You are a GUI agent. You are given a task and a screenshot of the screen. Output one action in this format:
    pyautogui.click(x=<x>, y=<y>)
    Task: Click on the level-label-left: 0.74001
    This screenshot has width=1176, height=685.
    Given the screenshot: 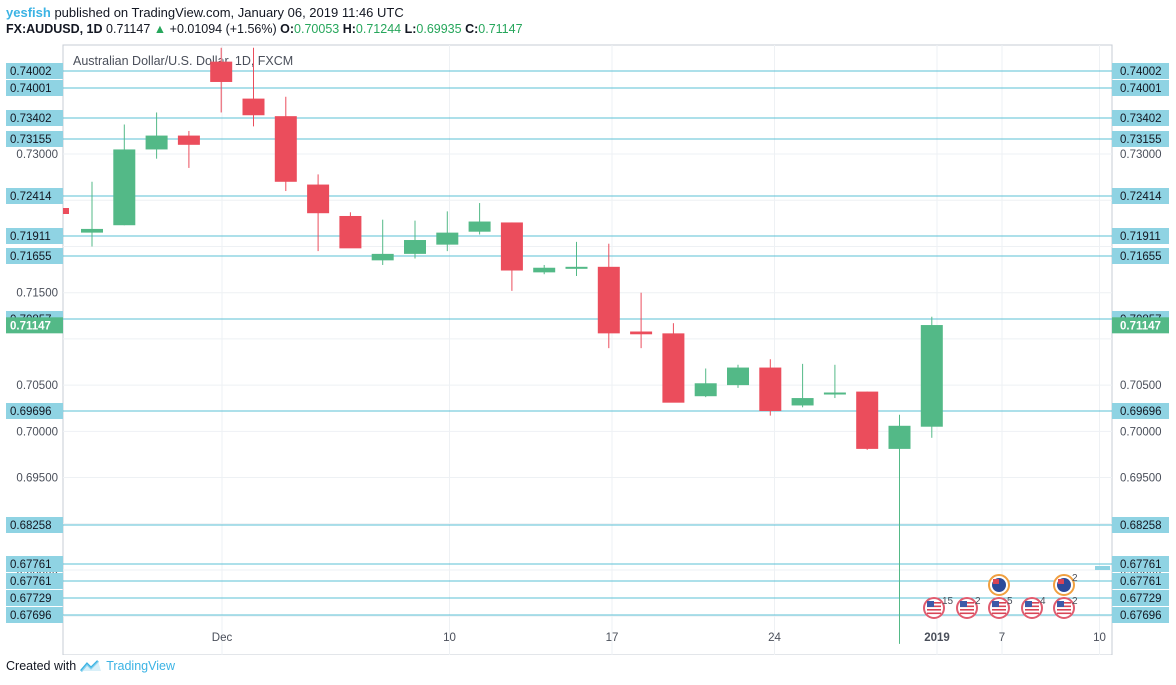 What is the action you would take?
    pyautogui.click(x=31, y=89)
    